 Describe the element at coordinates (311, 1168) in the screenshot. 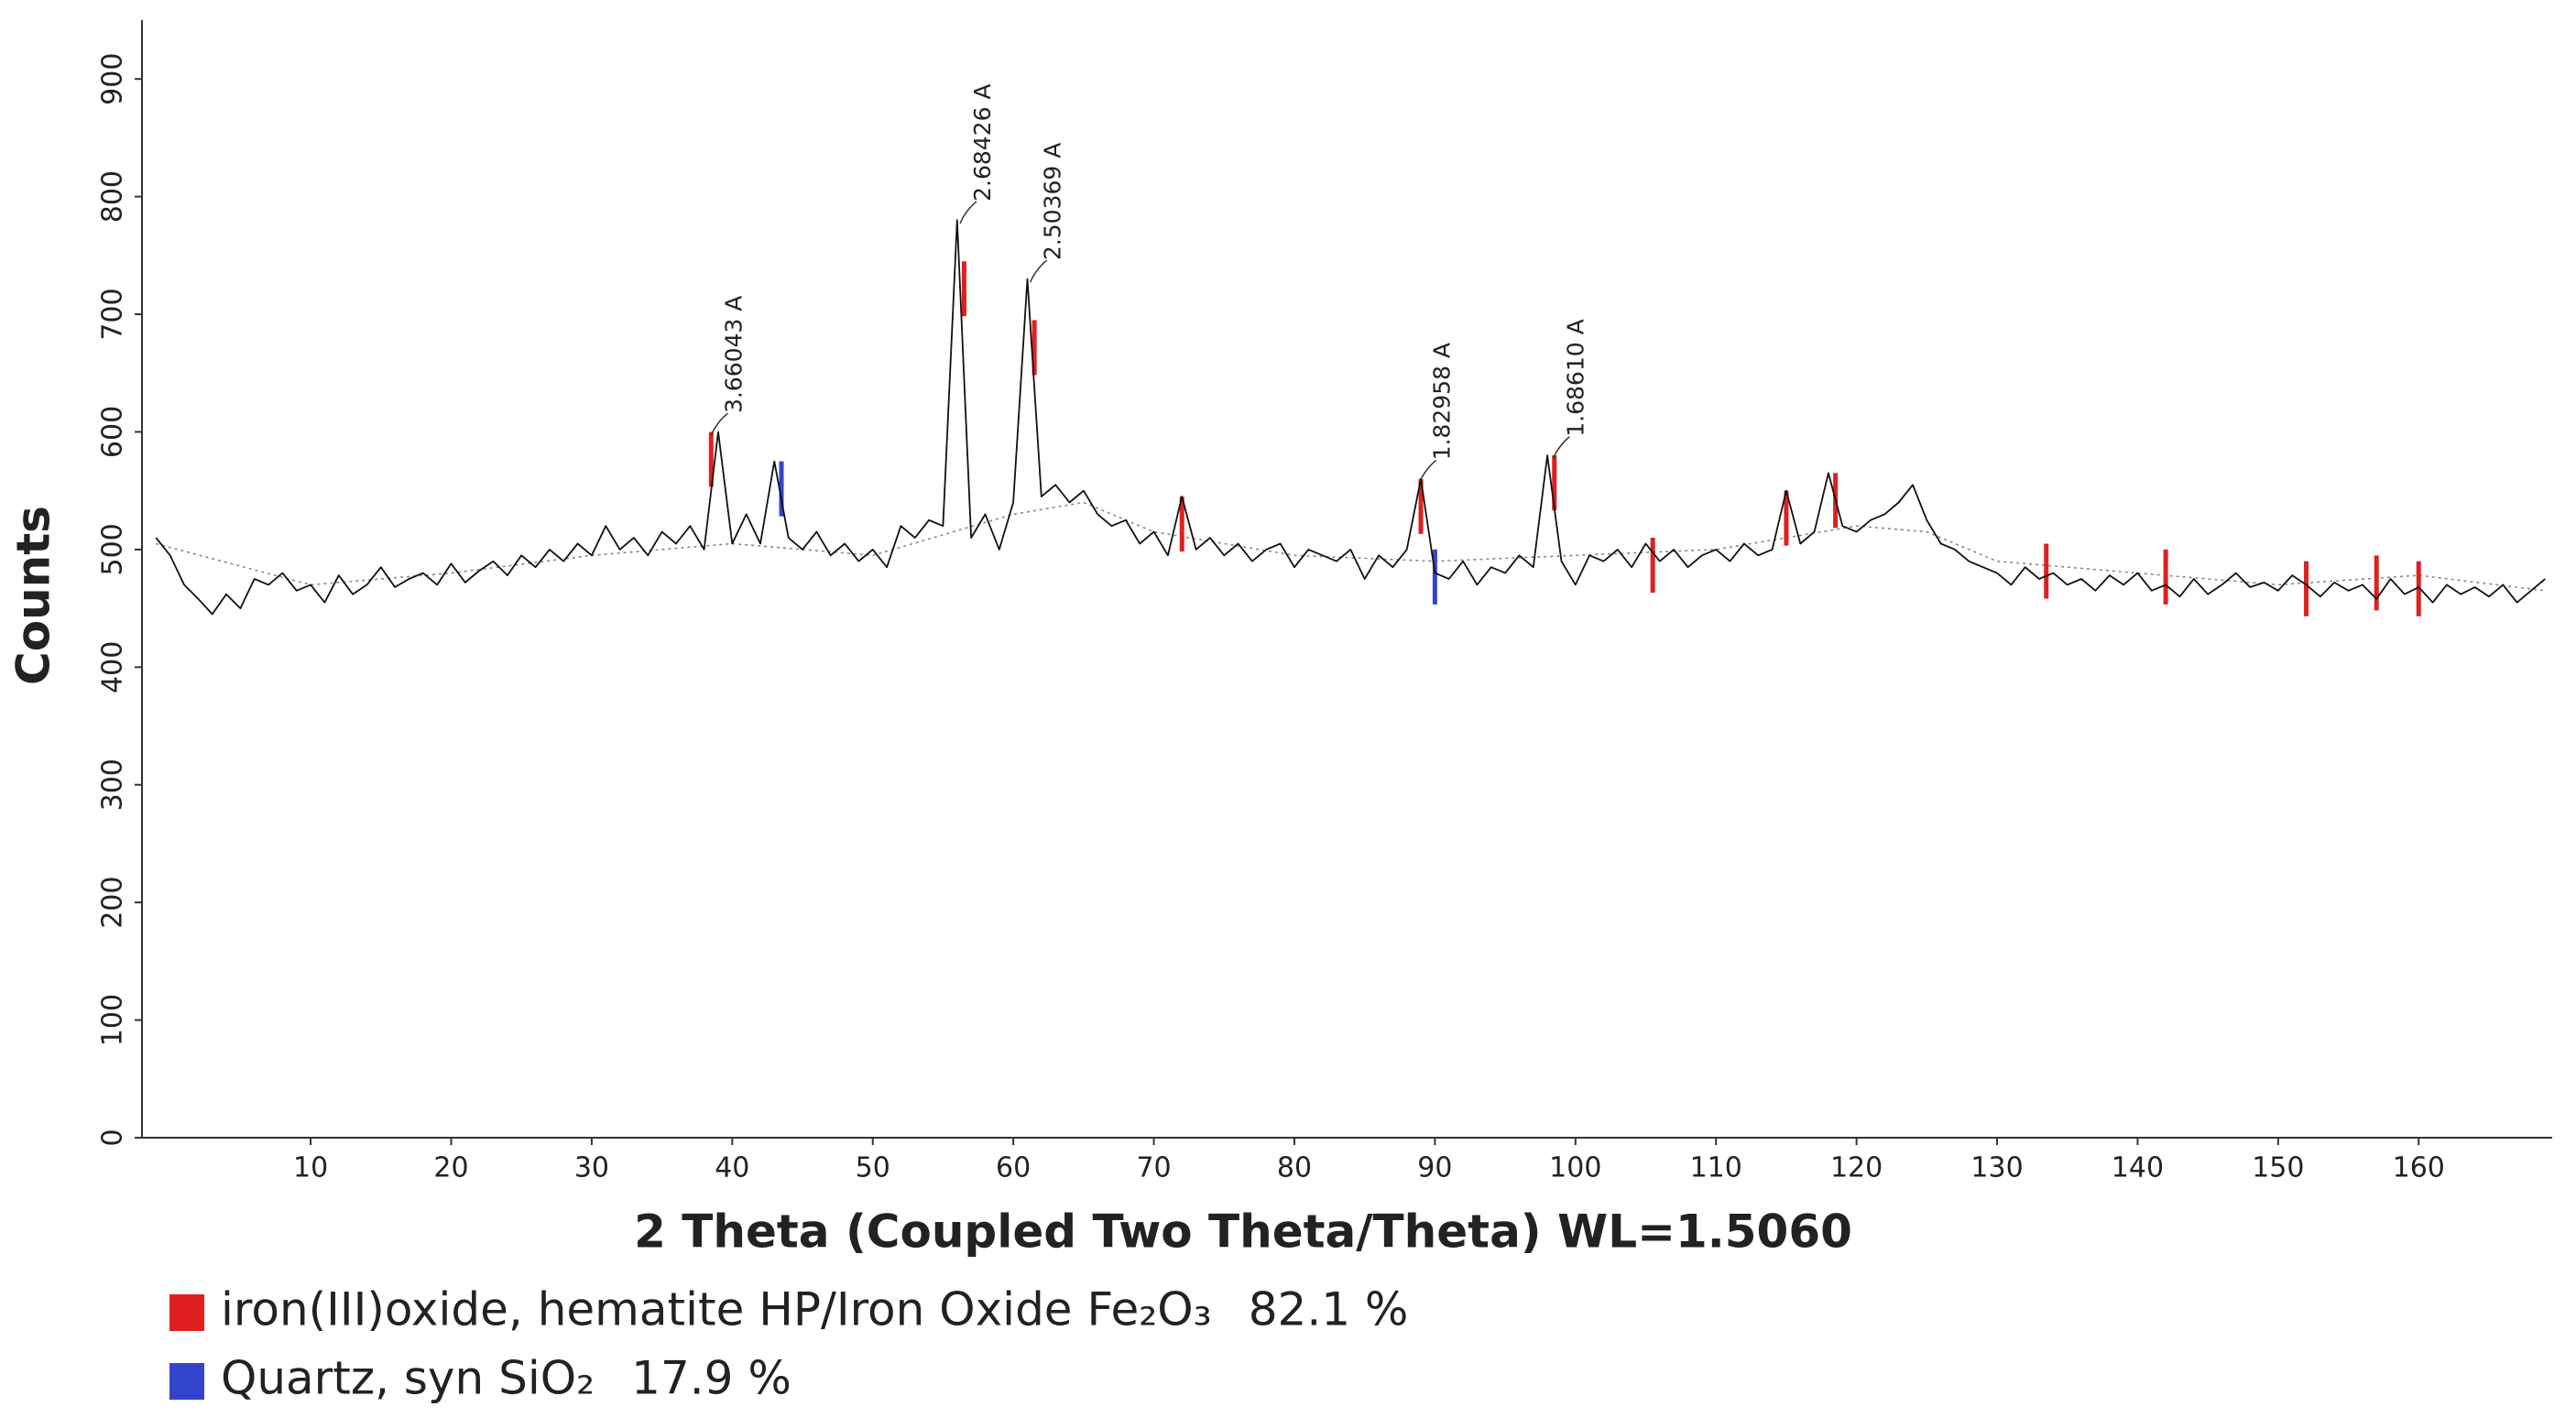

I see `x-tick-label: 10` at that location.